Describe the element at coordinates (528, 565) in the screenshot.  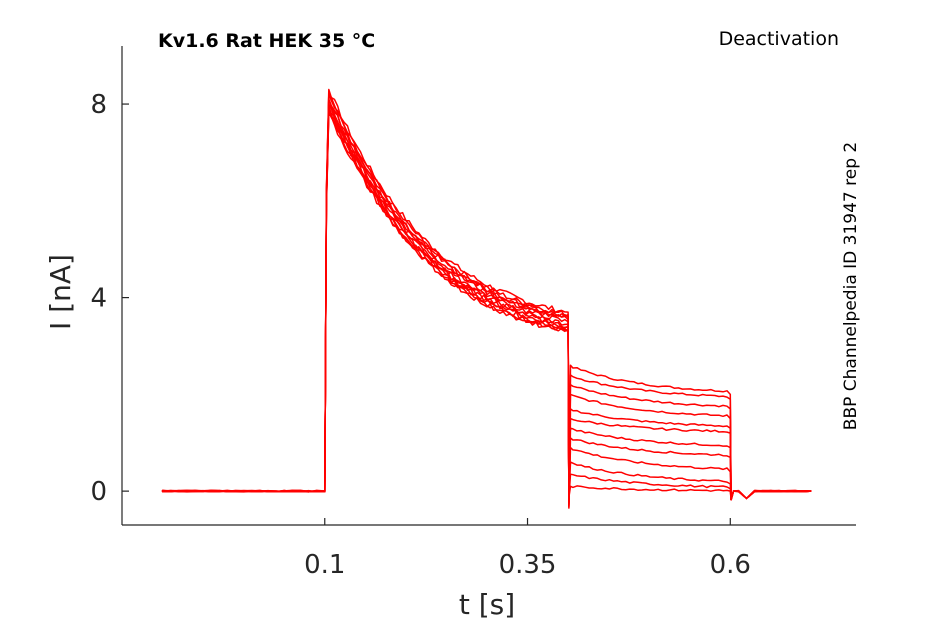
I see `x-tick-label: 0.35` at that location.